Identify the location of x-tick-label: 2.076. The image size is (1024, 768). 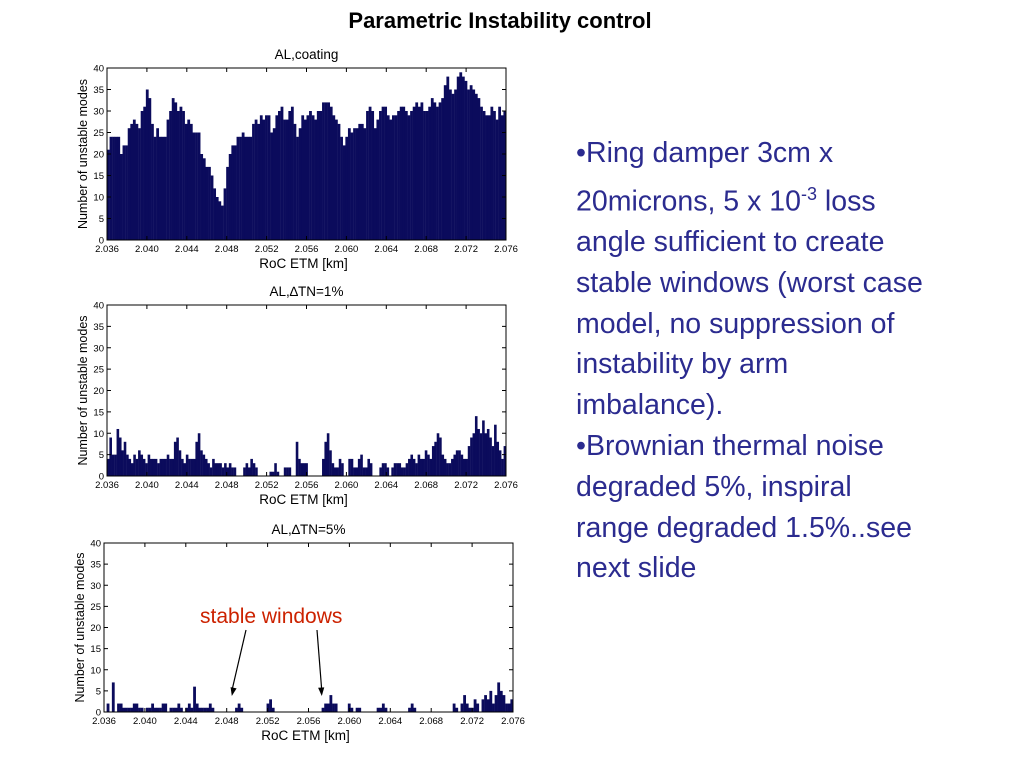
(506, 249).